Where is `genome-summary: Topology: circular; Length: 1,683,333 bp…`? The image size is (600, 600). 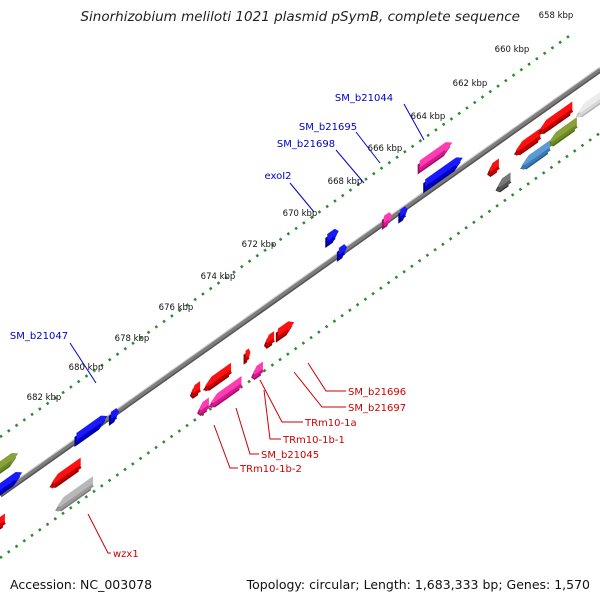
genome-summary: Topology: circular; Length: 1,683,333 bp… is located at coordinates (418, 584).